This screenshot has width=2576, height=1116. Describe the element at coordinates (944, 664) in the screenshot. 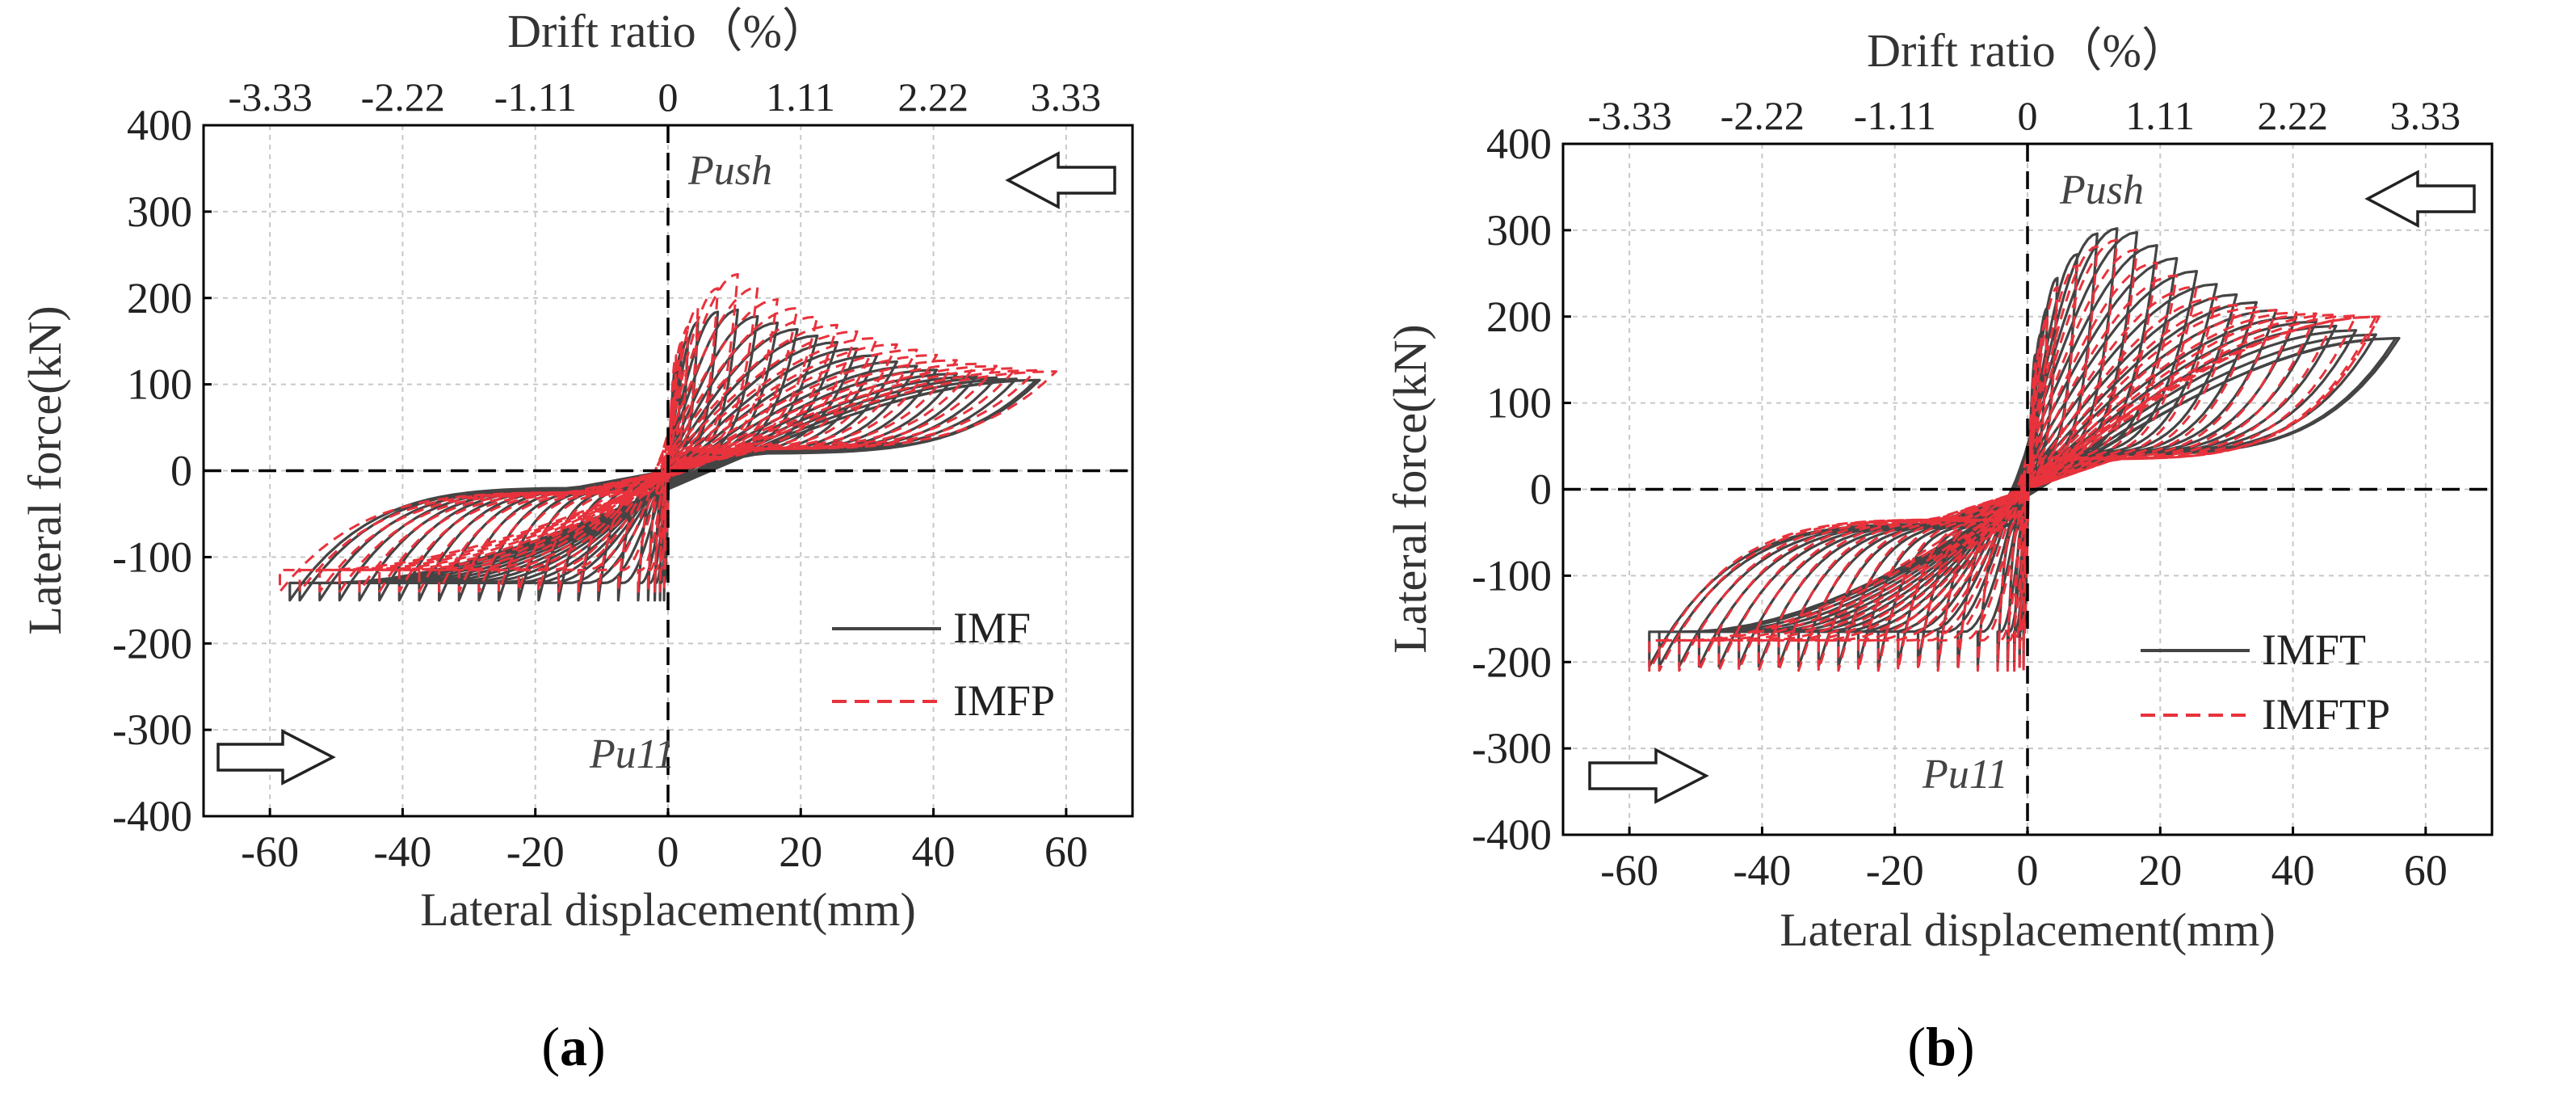

I see `legend-a: IMF IMFP` at that location.